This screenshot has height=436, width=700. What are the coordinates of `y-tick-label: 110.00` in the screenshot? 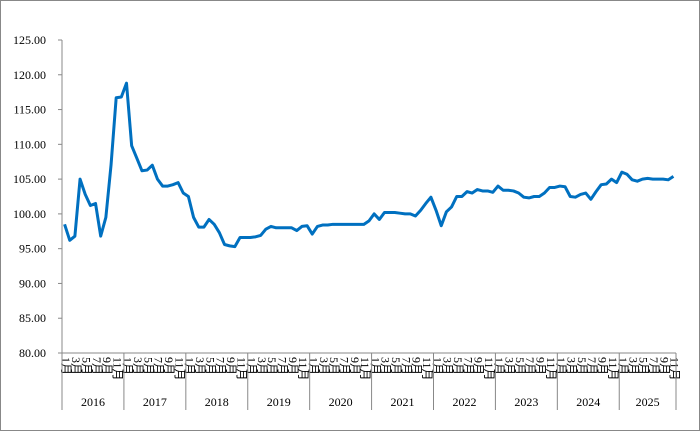 It's located at (29, 144).